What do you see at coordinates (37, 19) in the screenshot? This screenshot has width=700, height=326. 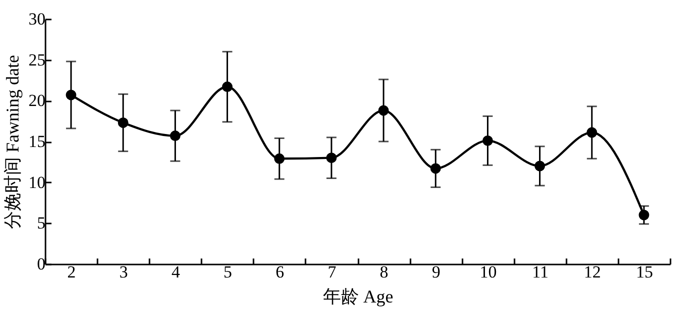 I see `y-tick-label: 30` at bounding box center [37, 19].